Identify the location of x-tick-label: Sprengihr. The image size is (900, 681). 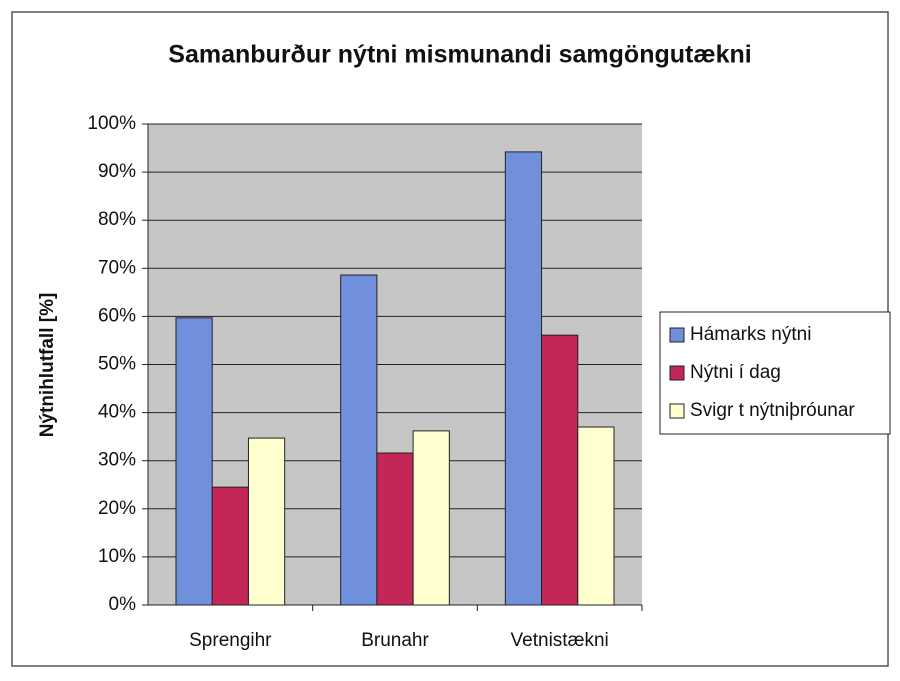
(230, 640).